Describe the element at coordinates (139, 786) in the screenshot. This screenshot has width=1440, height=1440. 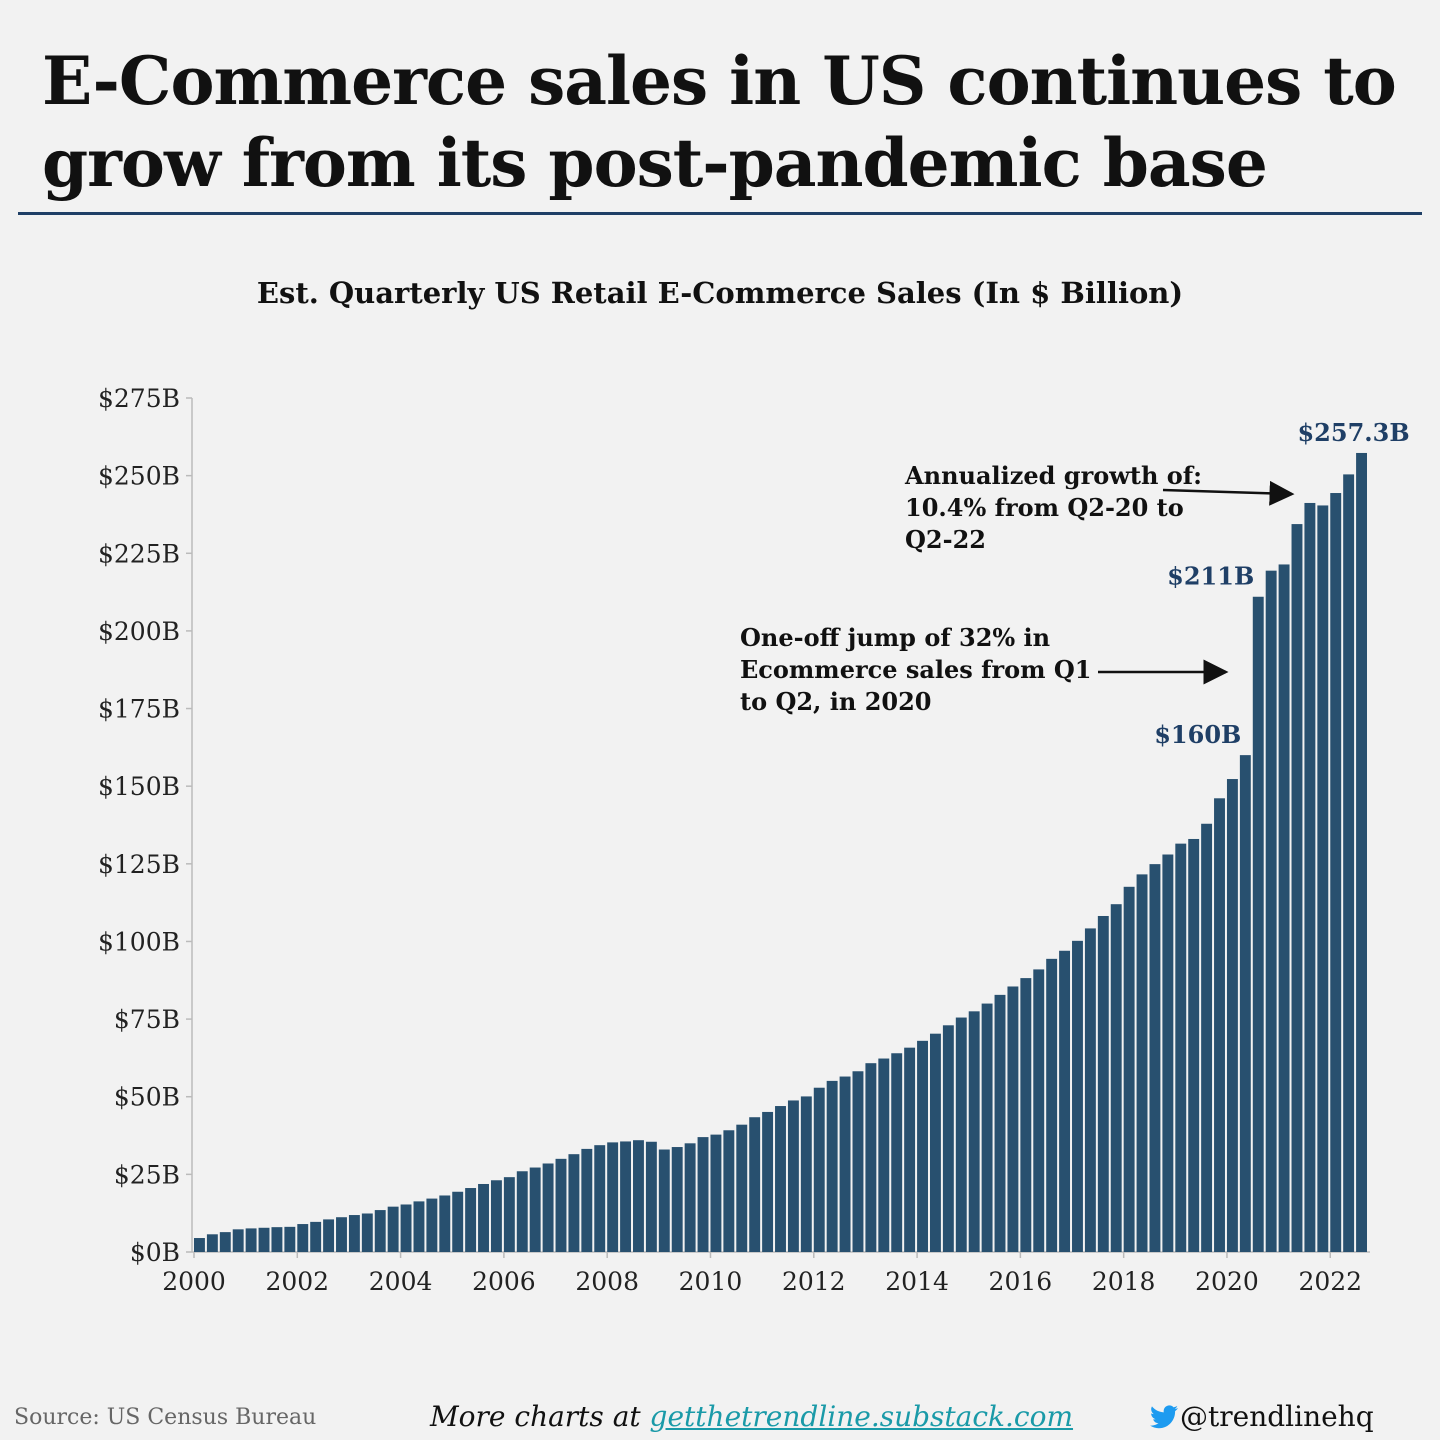
I see `y-tick-label: $150B` at that location.